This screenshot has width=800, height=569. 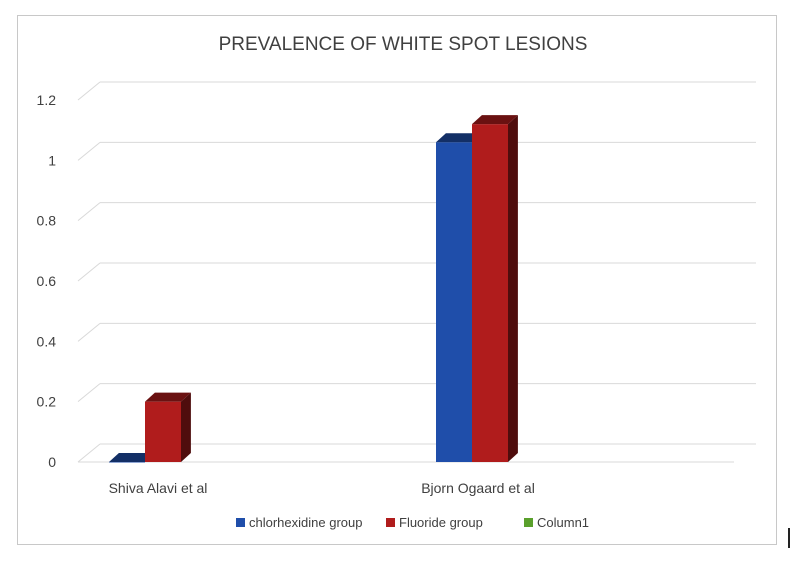 What do you see at coordinates (789, 538) in the screenshot?
I see `text-cursor-mark` at bounding box center [789, 538].